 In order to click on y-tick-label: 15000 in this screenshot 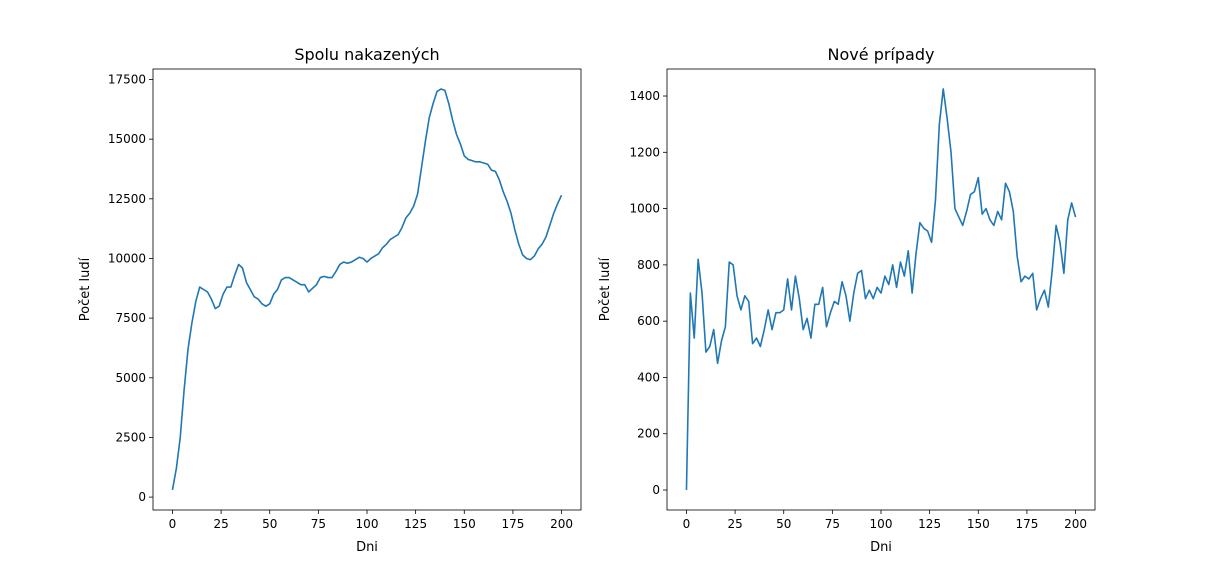, I will do `click(127, 139)`.